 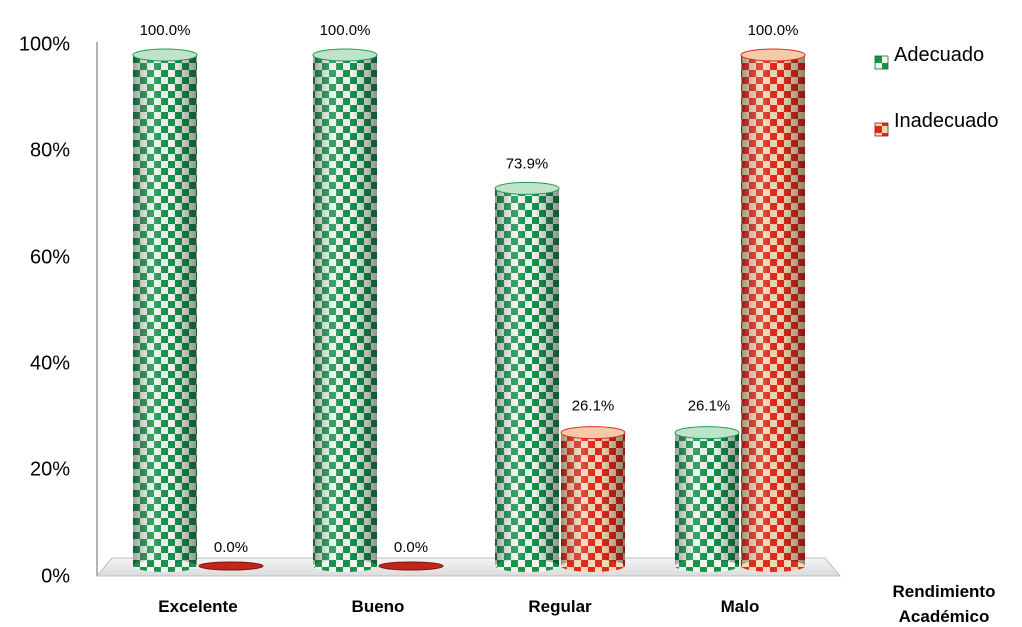 What do you see at coordinates (944, 591) in the screenshot?
I see `x-axis-title-line-1: Rendimiento` at bounding box center [944, 591].